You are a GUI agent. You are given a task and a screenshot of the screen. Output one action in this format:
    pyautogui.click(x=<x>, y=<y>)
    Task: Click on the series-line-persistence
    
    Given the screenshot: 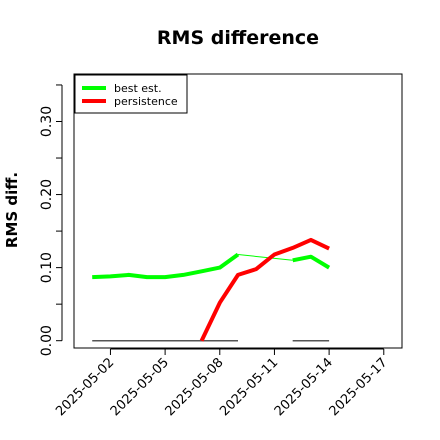 What is the action you would take?
    pyautogui.click(x=264, y=289)
    